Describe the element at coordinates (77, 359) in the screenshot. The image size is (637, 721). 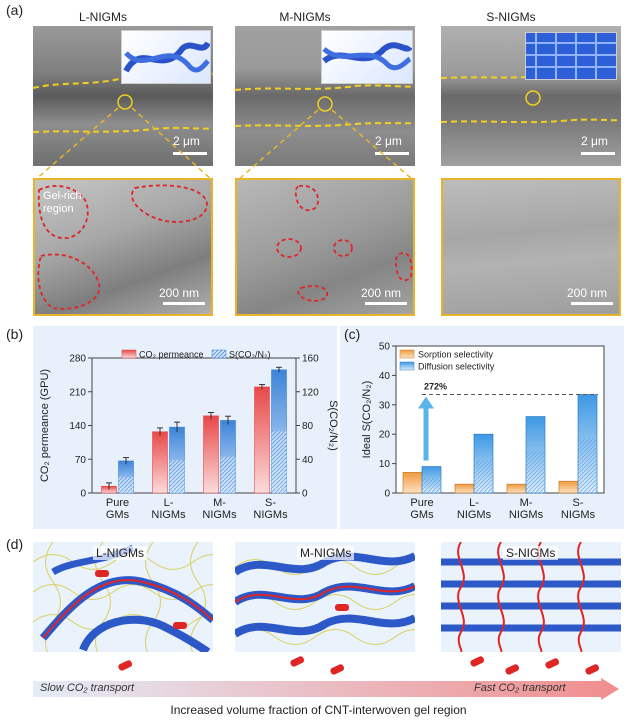
I see `tick-label-left-b: 280` at that location.